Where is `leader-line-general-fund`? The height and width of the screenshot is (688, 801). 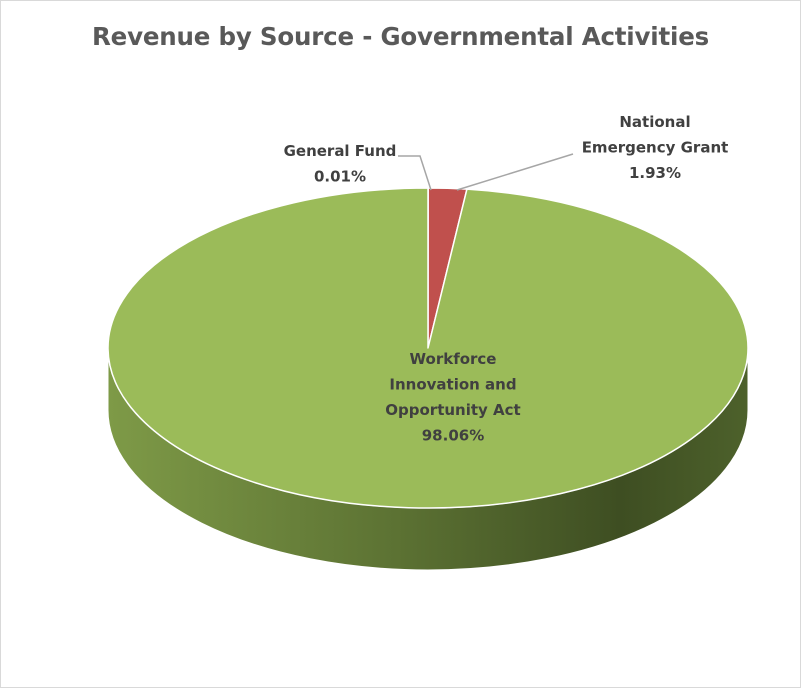 leader-line-general-fund is located at coordinates (415, 173).